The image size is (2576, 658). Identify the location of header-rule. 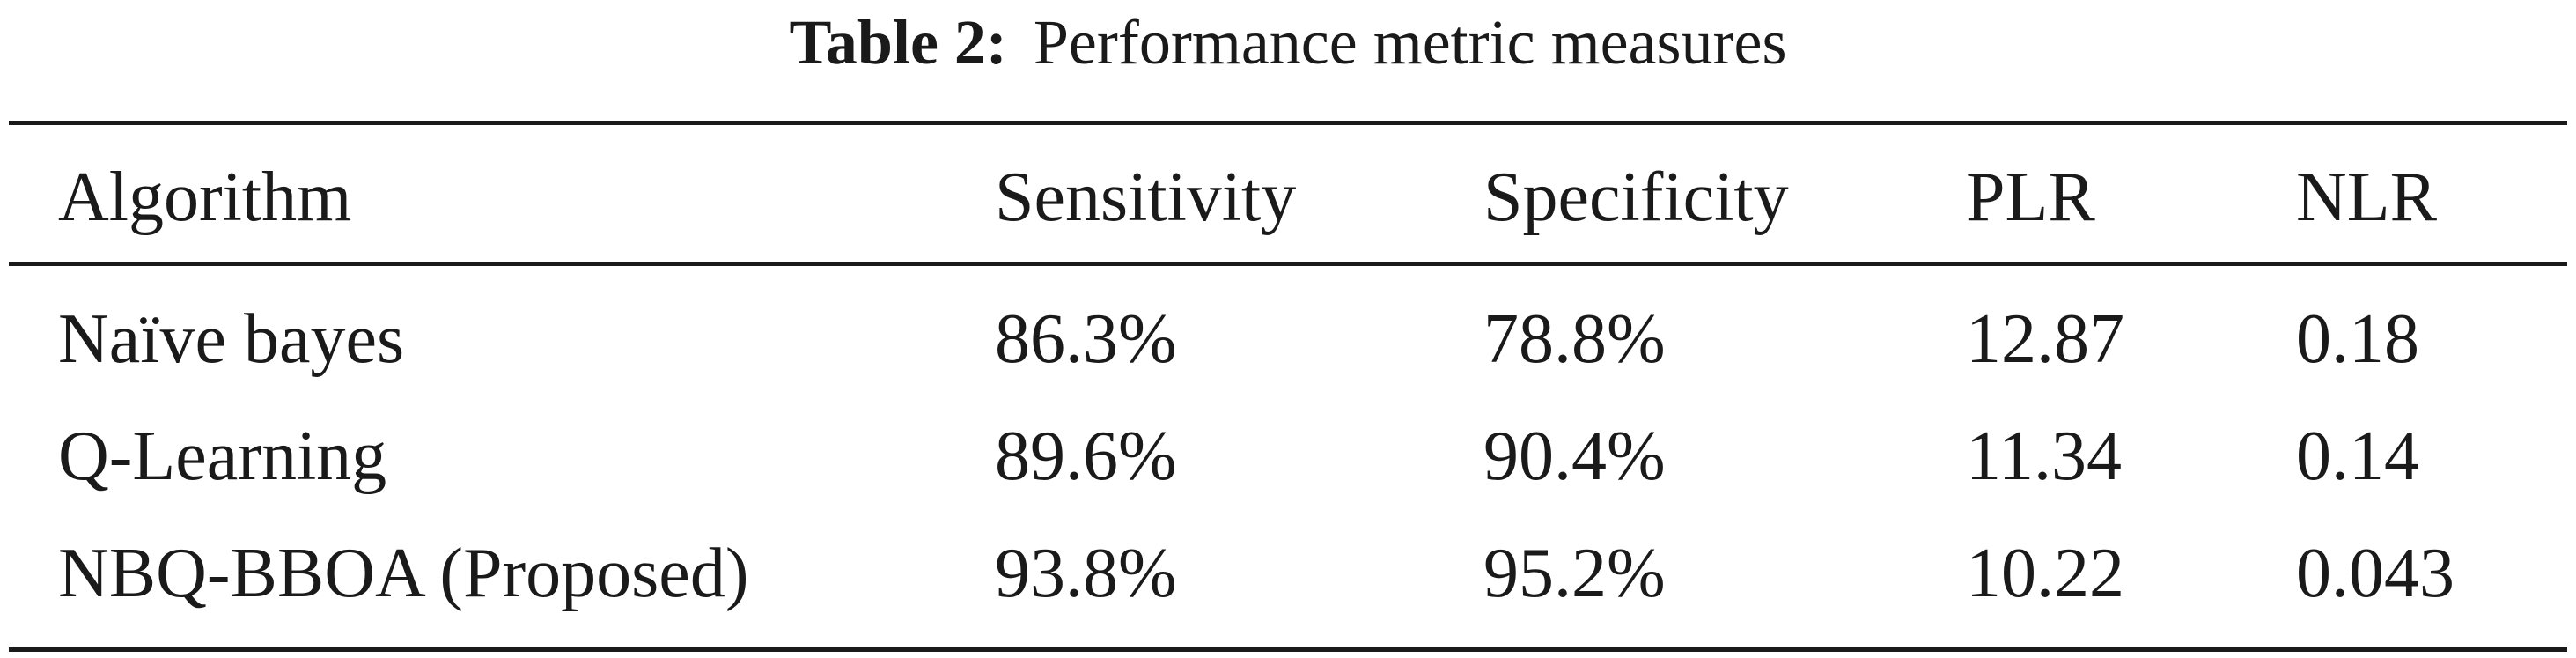
(1288, 264).